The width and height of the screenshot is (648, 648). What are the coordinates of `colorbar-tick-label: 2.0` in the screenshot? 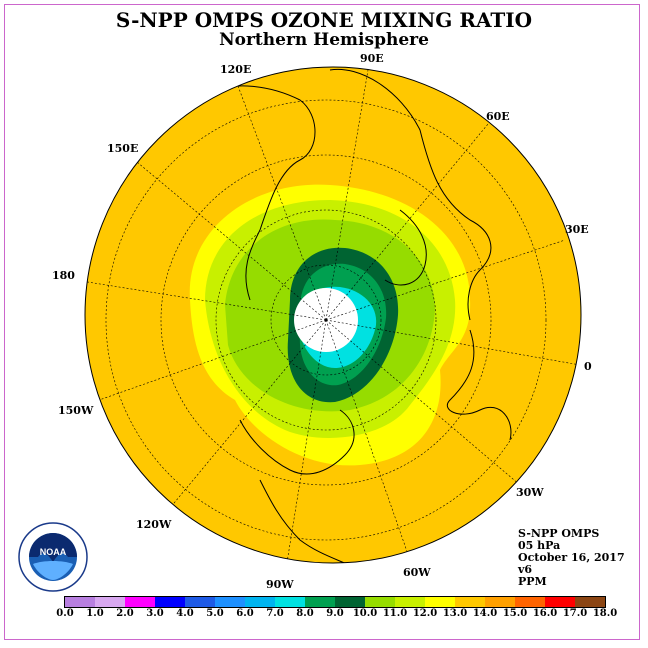 It's located at (125, 613).